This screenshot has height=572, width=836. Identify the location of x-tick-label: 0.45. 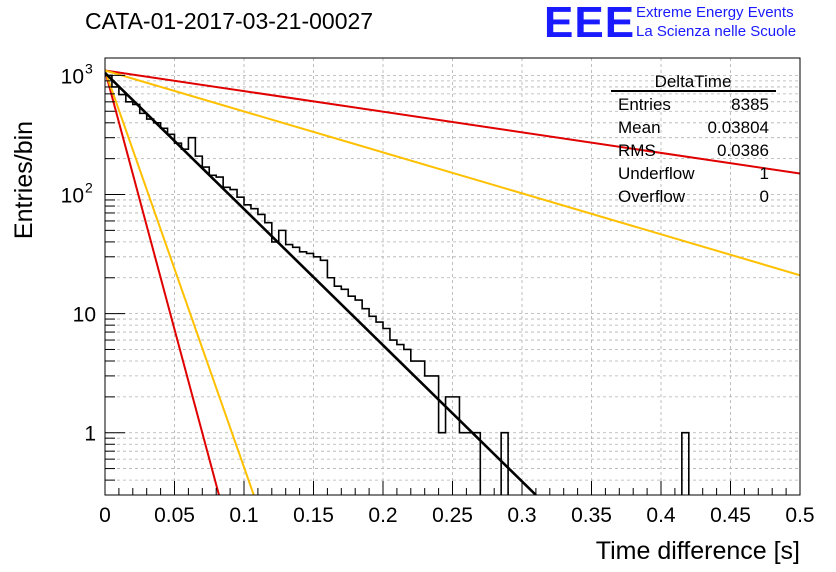
(730, 515).